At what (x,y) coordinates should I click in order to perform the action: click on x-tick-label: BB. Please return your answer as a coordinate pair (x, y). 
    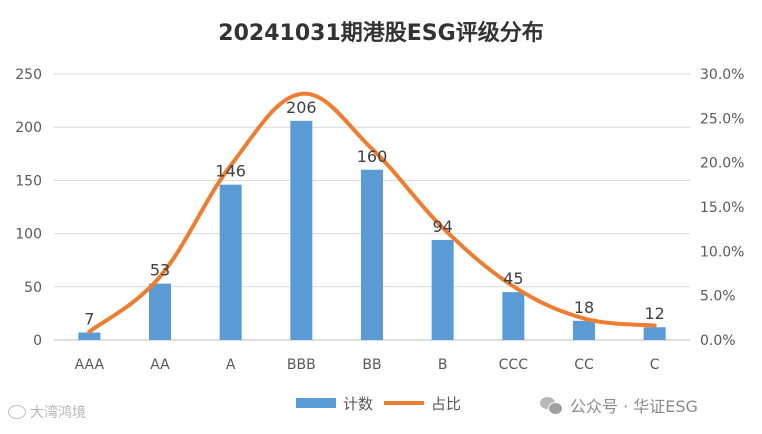
    Looking at the image, I should click on (371, 365).